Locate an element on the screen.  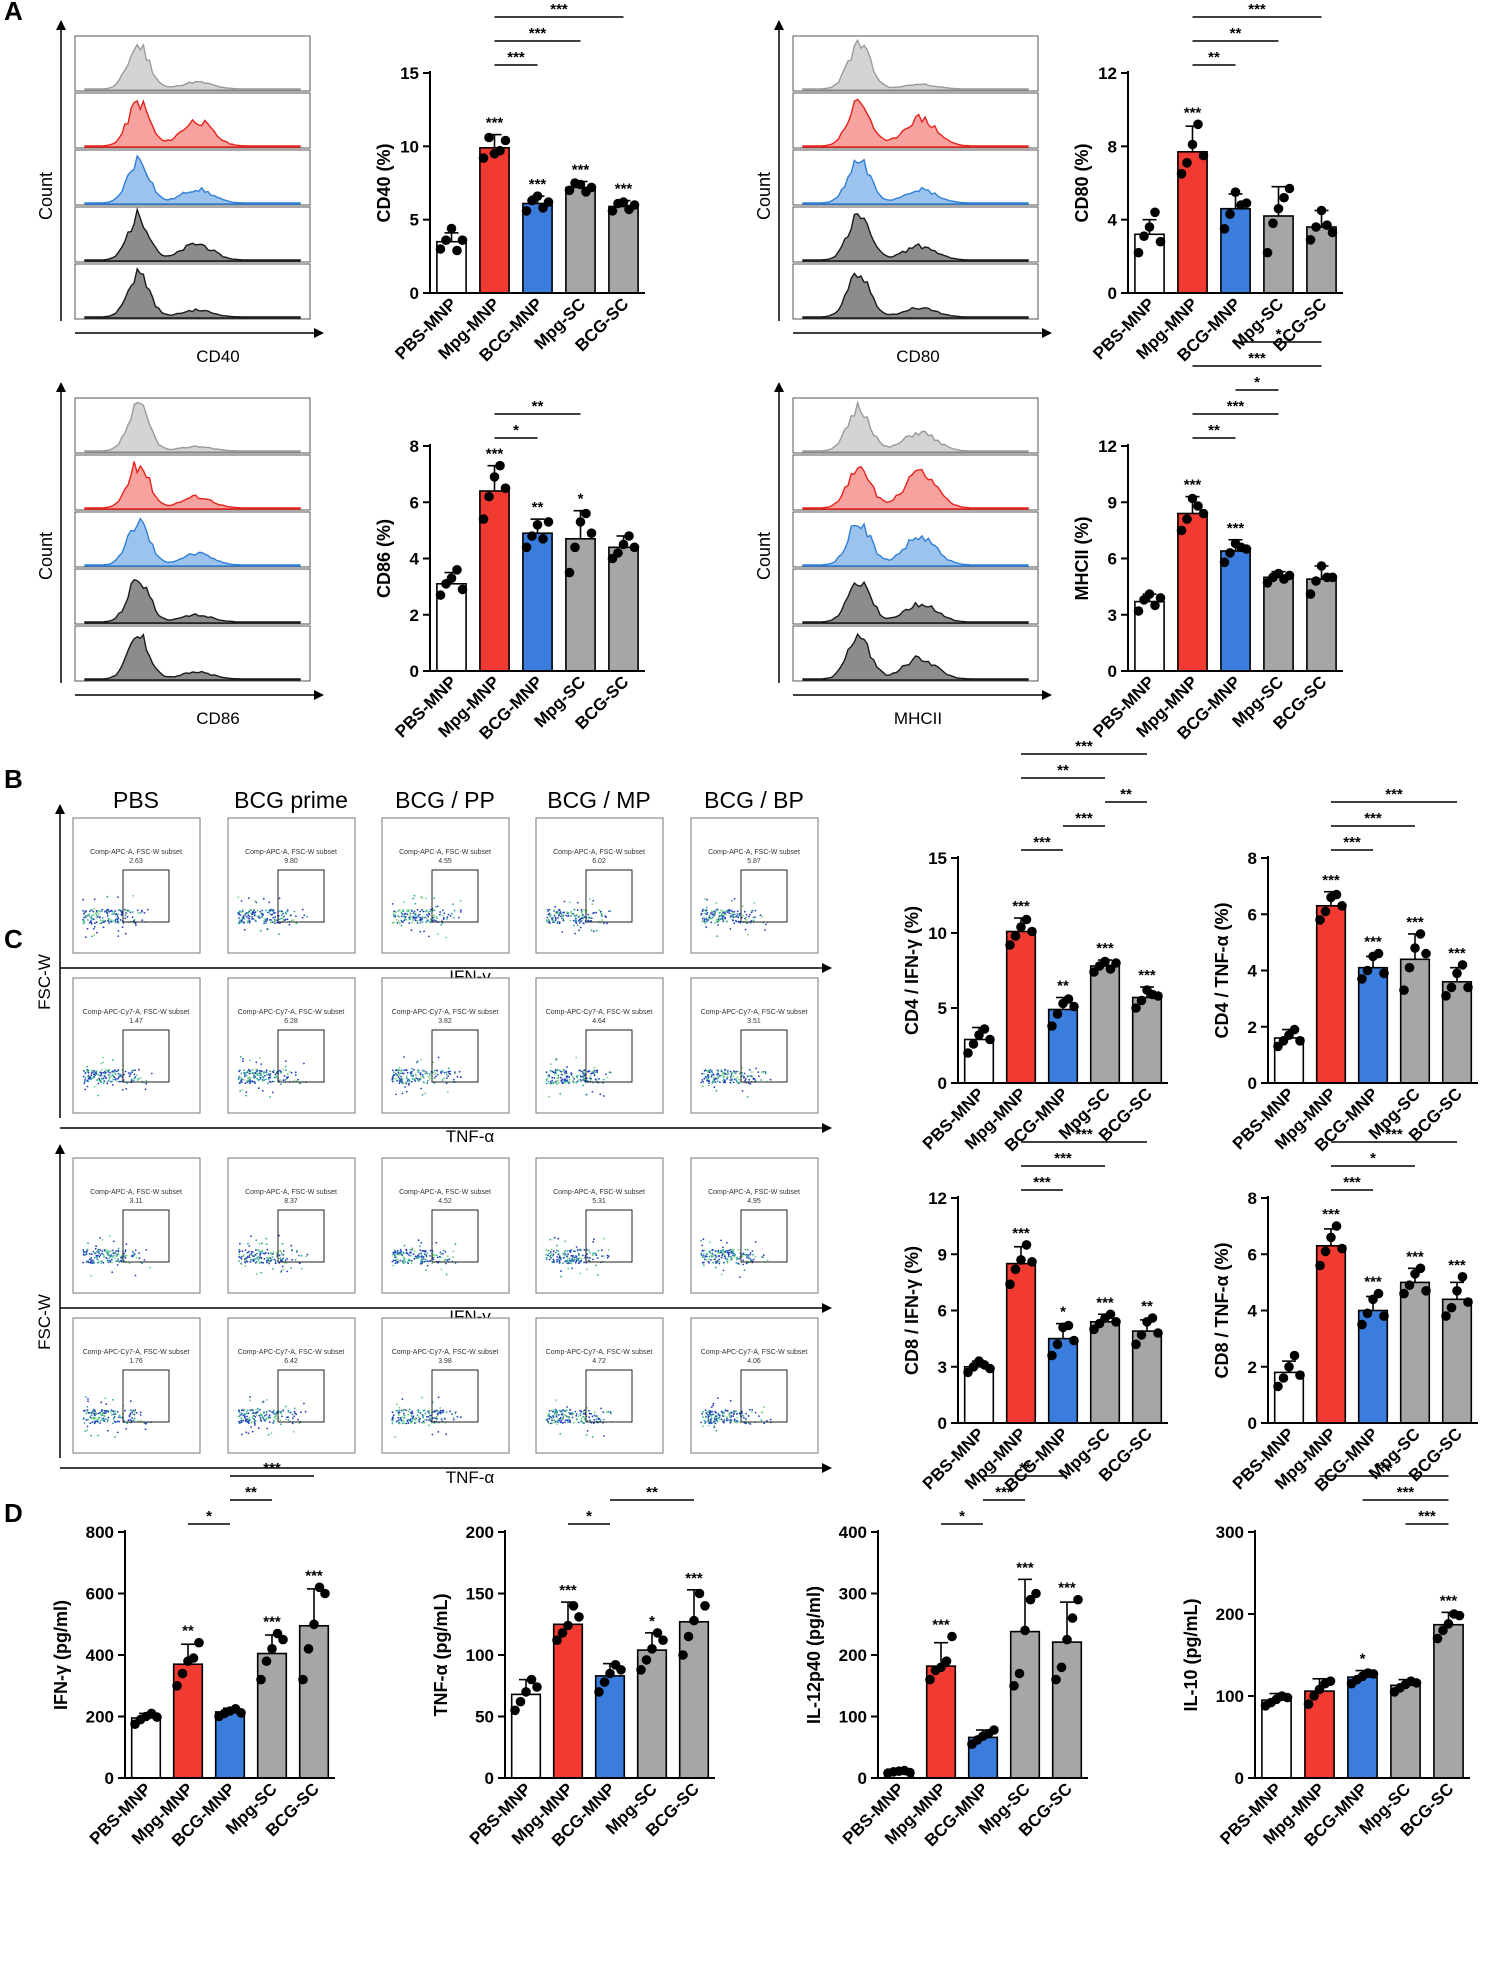
gate-name: Comp-APC-Cy7-A, FSC-W subset is located at coordinates (136, 1012).